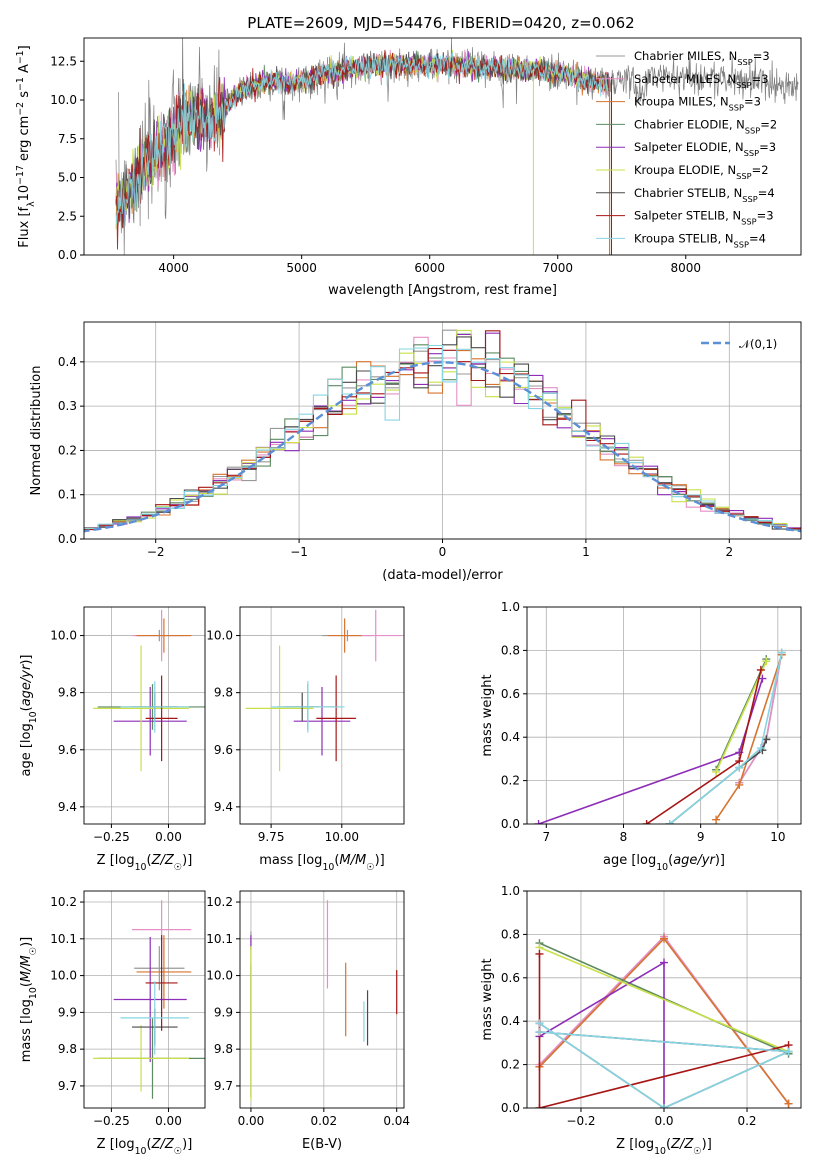  Describe the element at coordinates (701, 81) in the screenshot. I see `legend-label: Salpeter MILES, NSSP=3` at that location.